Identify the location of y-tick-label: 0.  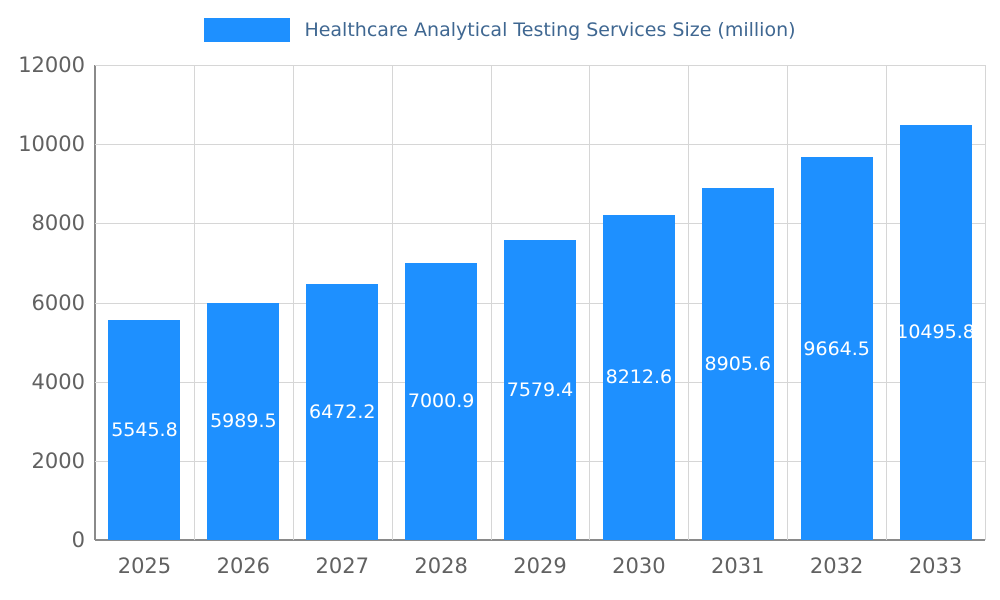
(78, 540).